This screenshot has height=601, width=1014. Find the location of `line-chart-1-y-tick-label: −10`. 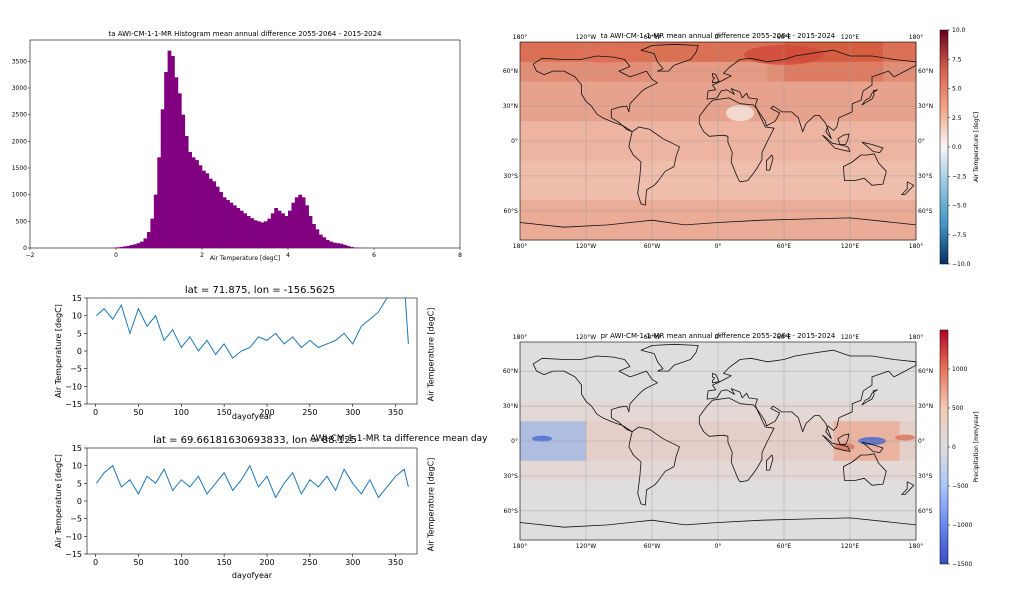

line-chart-1-y-tick-label: −10 is located at coordinates (73, 386).